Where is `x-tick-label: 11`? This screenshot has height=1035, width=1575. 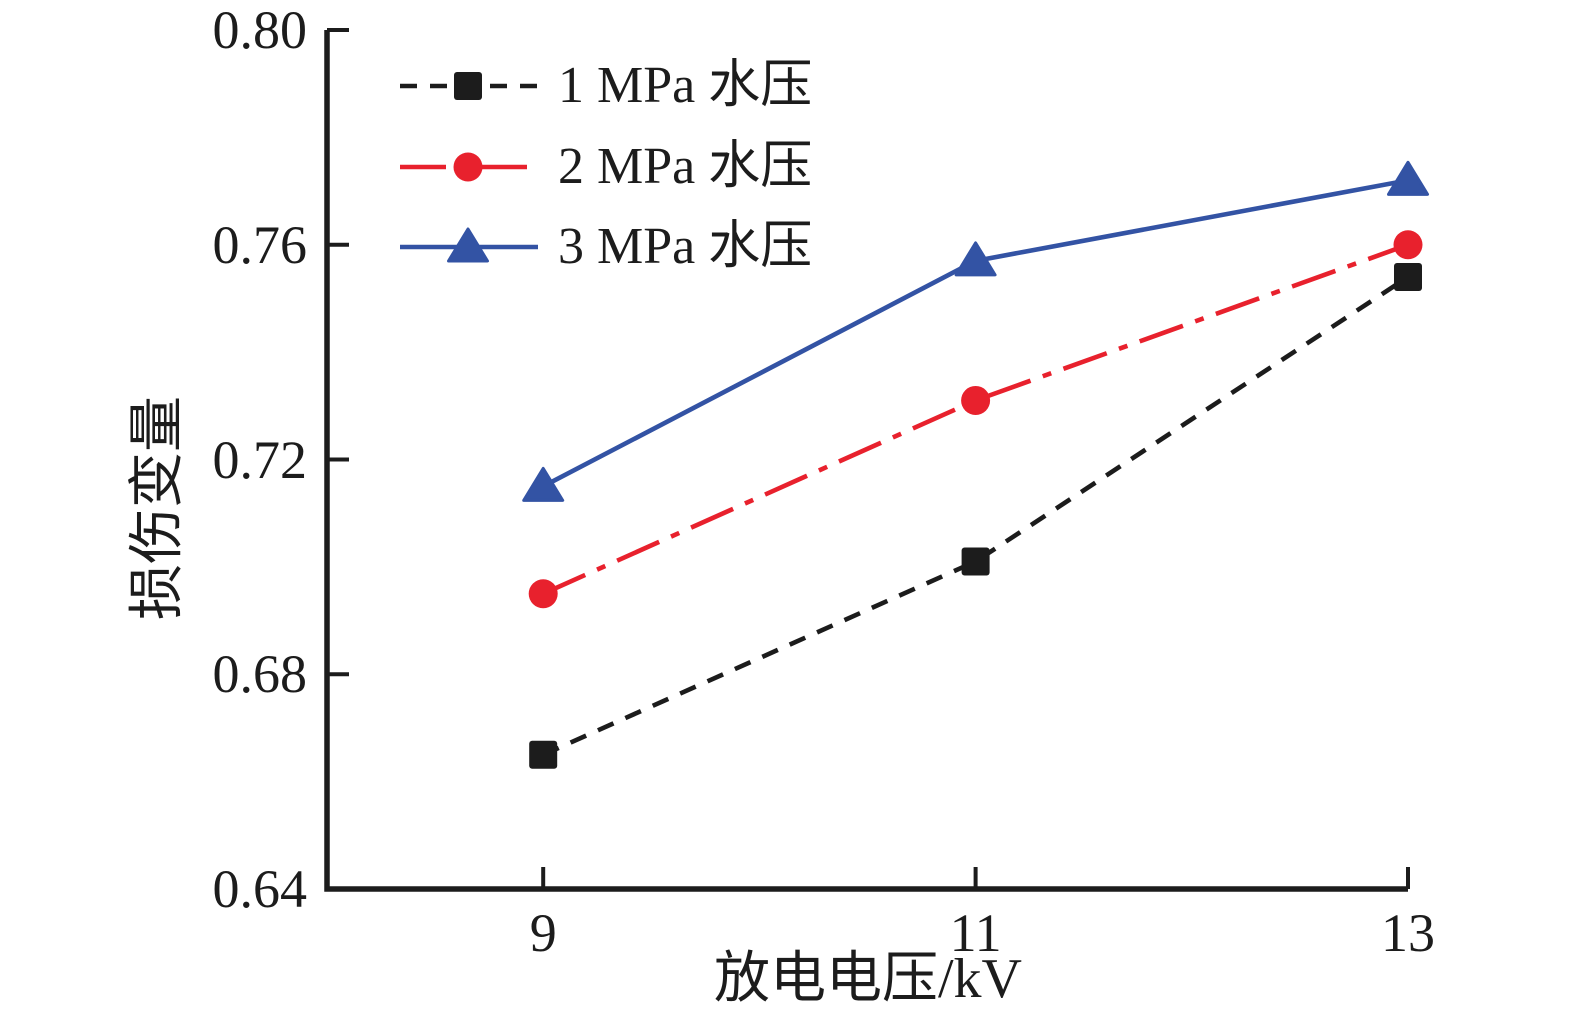
x-tick-label: 11 is located at coordinates (975, 933).